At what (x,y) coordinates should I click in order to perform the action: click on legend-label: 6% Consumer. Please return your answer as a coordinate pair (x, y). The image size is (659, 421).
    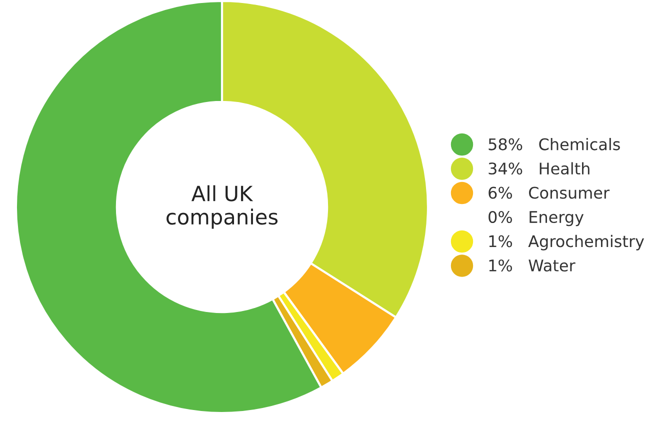
    Looking at the image, I should click on (549, 192).